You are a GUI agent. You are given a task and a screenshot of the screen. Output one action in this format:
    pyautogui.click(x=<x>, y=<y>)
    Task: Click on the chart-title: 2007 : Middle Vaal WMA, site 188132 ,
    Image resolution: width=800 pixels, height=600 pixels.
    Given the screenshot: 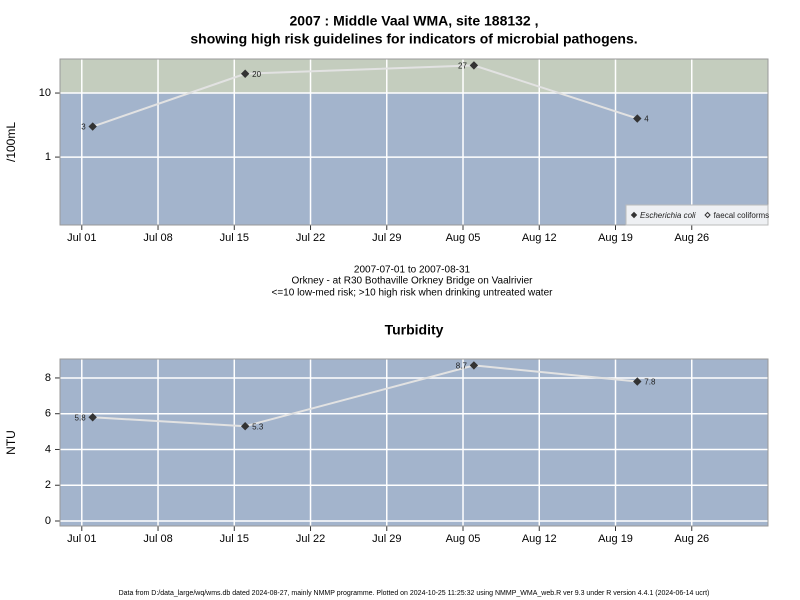 What is the action you would take?
    pyautogui.click(x=414, y=21)
    